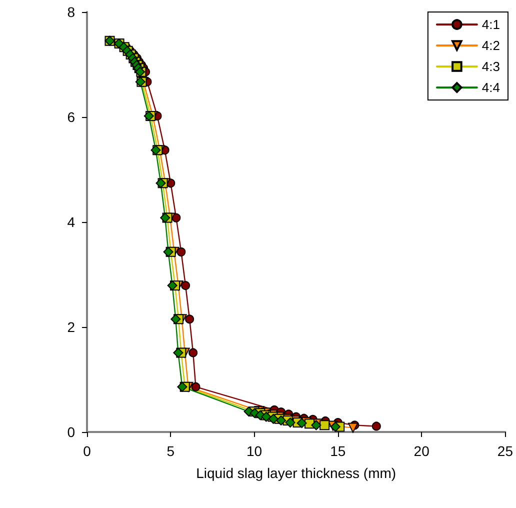 This screenshot has height=508, width=516. I want to click on y-tick-label: 2, so click(71, 327).